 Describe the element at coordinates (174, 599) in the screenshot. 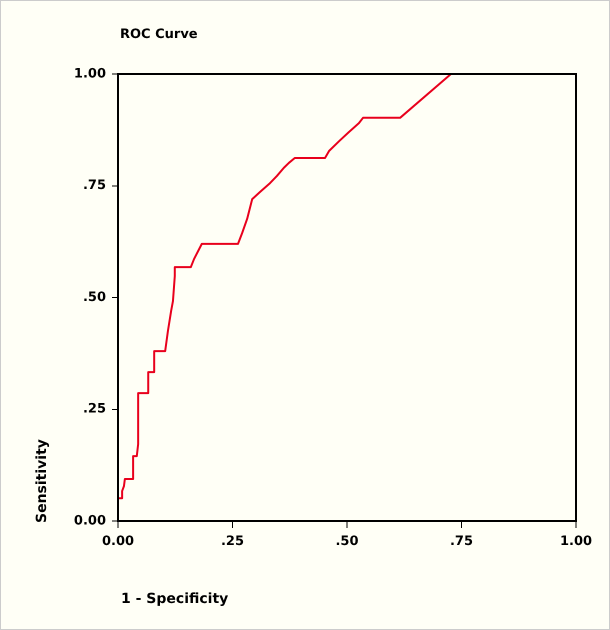

I see `x-axis-title: 1 - Specificity` at that location.